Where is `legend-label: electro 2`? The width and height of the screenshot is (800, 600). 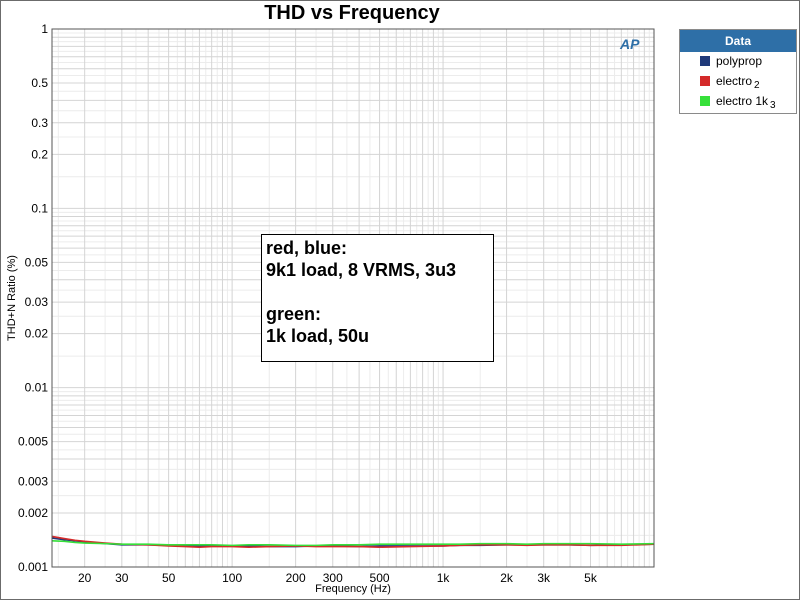
legend-label: electro 2 is located at coordinates (738, 82).